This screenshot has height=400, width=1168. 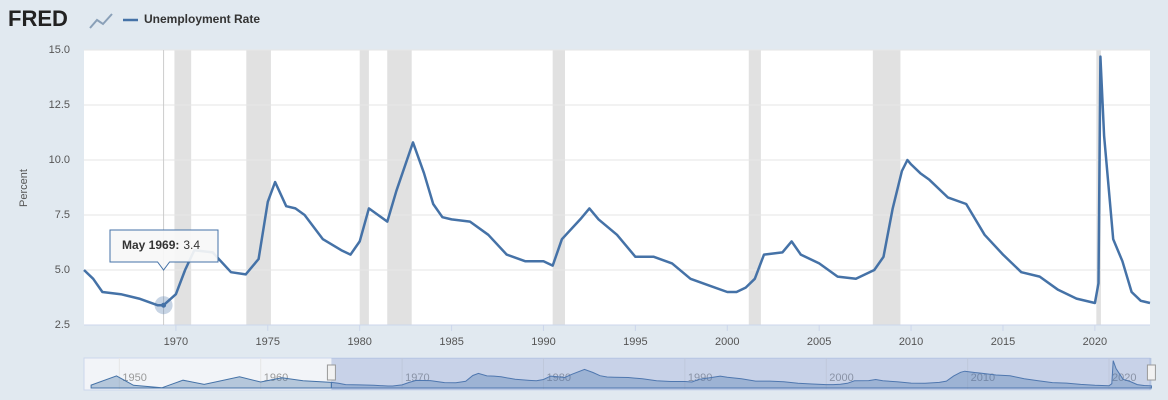 I want to click on x-tick-label: 1975, so click(x=268, y=342).